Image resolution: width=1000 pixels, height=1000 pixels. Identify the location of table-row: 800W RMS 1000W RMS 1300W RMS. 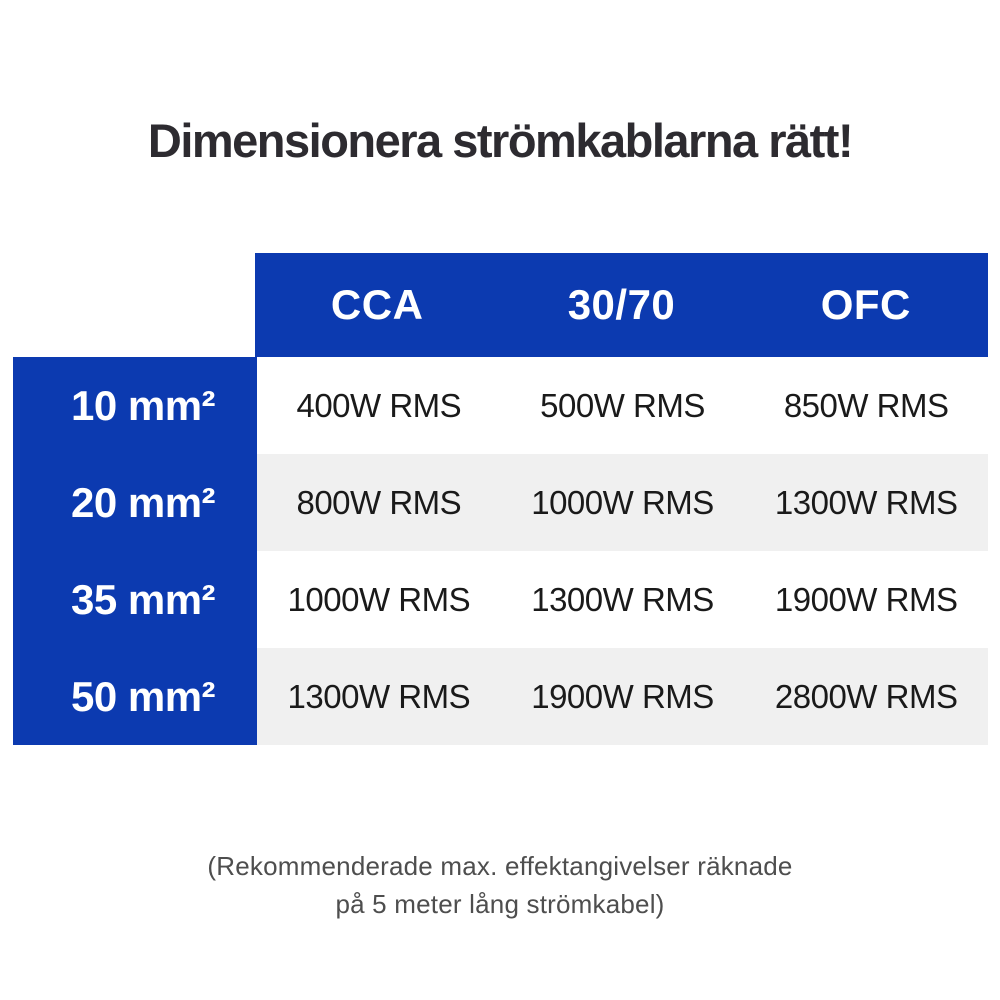
(622, 502).